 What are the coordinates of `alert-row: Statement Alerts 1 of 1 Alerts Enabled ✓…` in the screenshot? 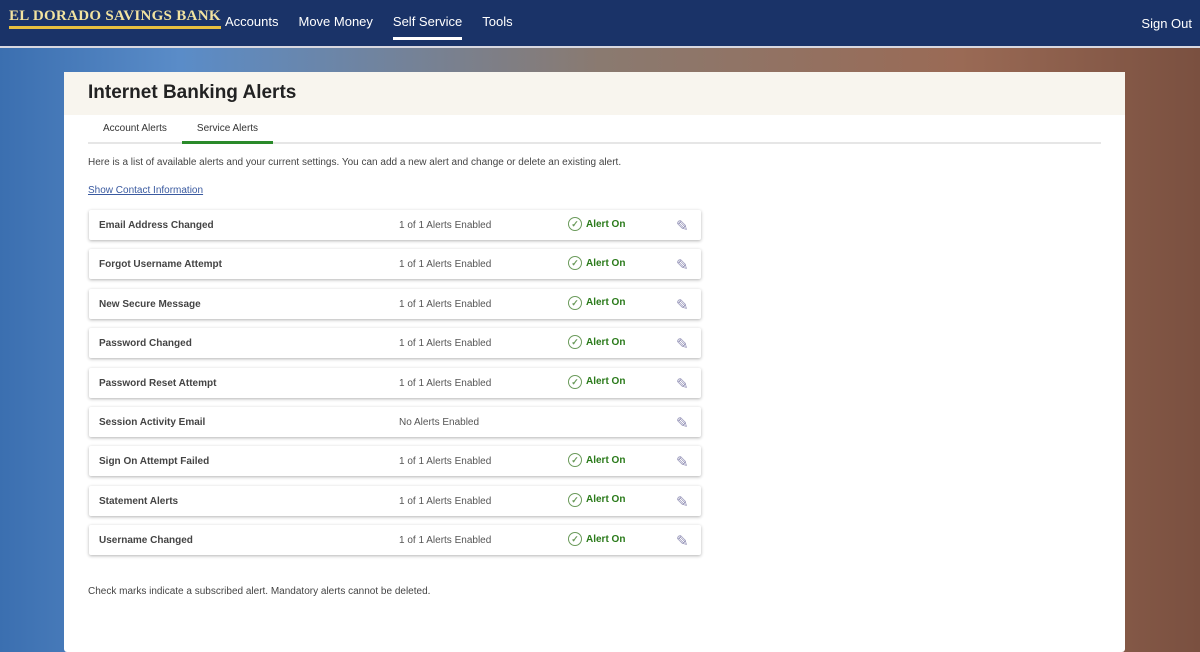 It's located at (395, 501).